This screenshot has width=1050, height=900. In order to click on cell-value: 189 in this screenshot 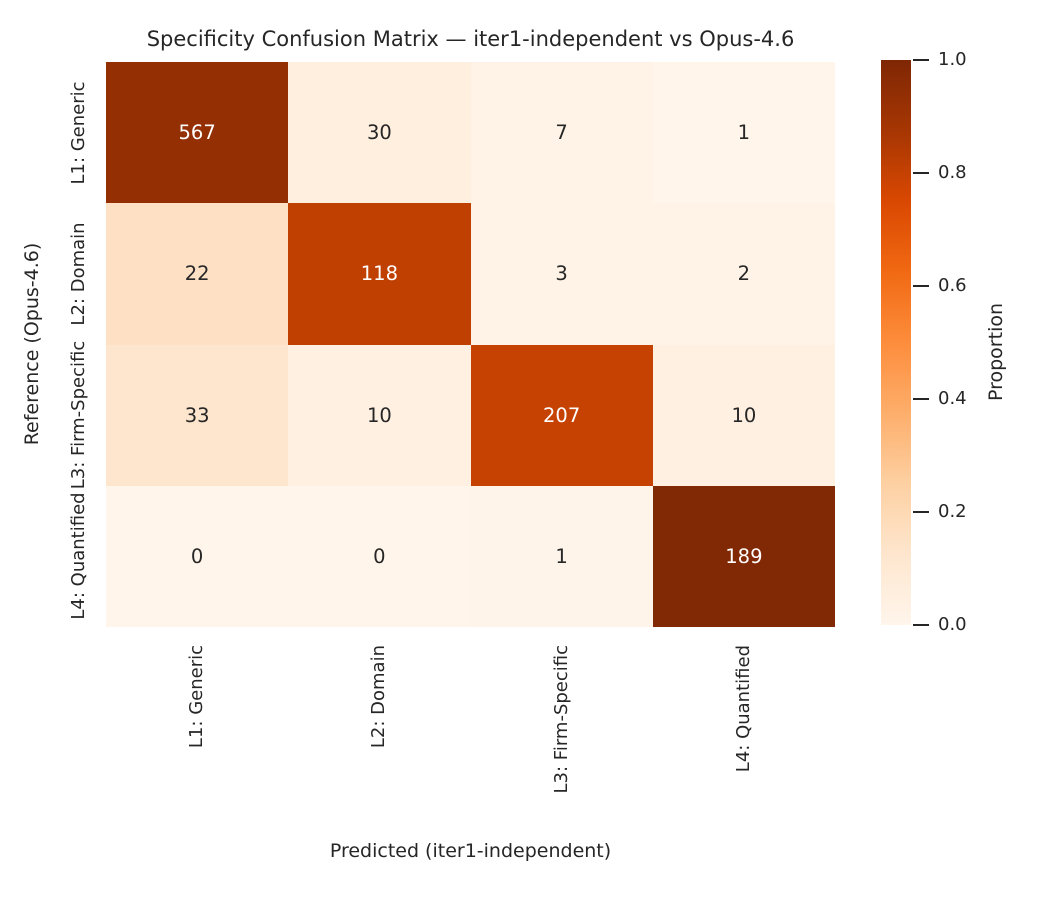, I will do `click(744, 556)`.